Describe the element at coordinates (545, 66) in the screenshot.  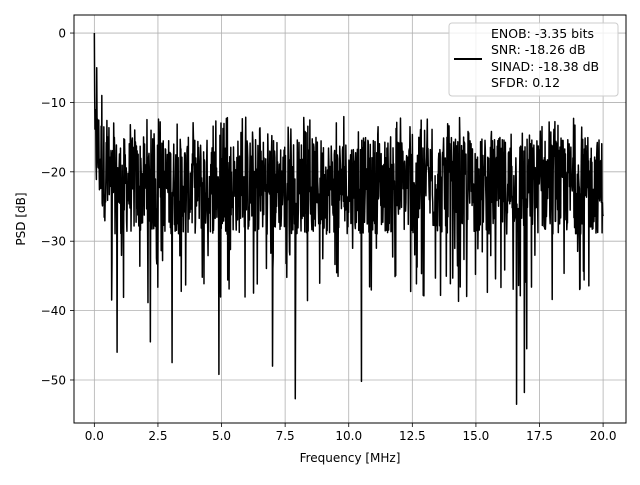
I see `legend-entry-sinad: SINAD: -18.38 dB` at that location.